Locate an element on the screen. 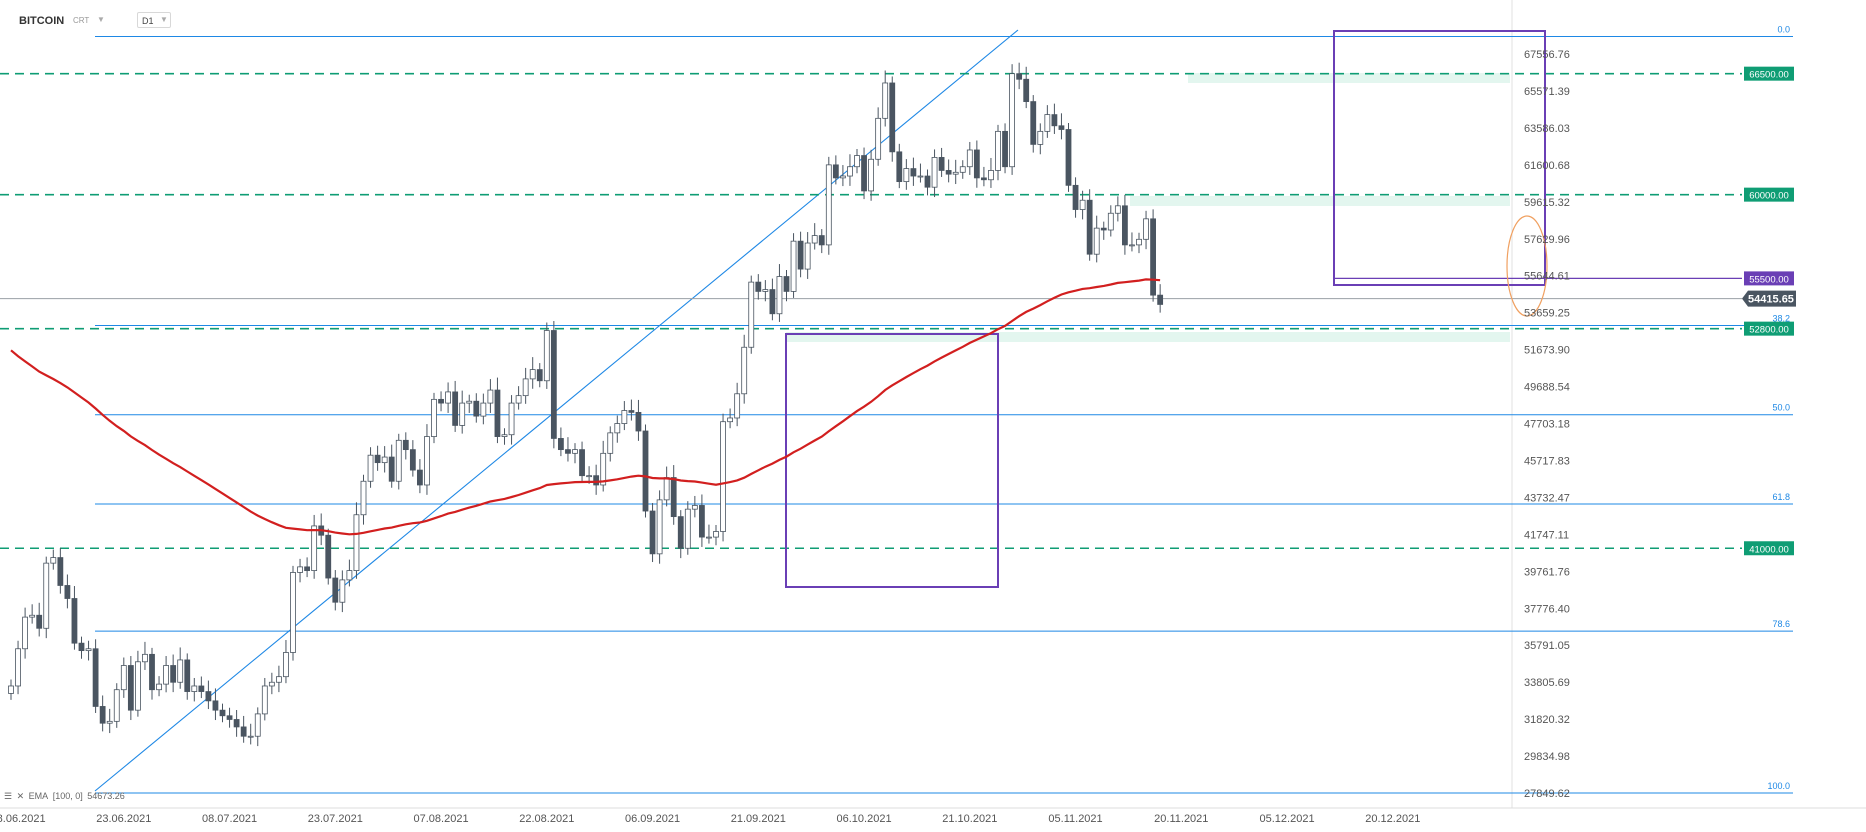 The image size is (1866, 832). menu-icon: ☰ is located at coordinates (8, 796).